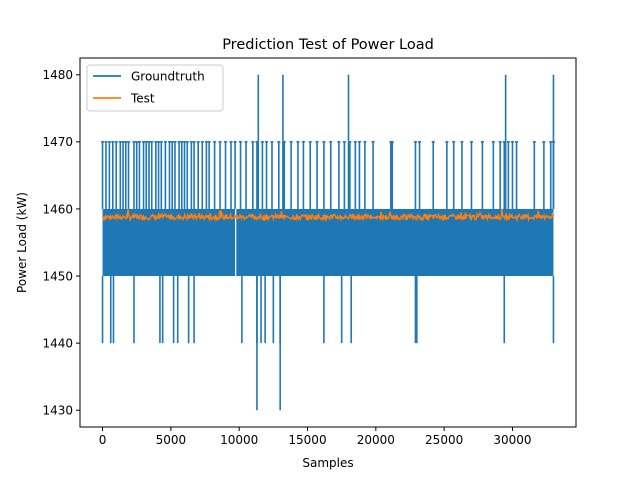  Describe the element at coordinates (155, 88) in the screenshot. I see `legend: Groundtruth Test` at that location.